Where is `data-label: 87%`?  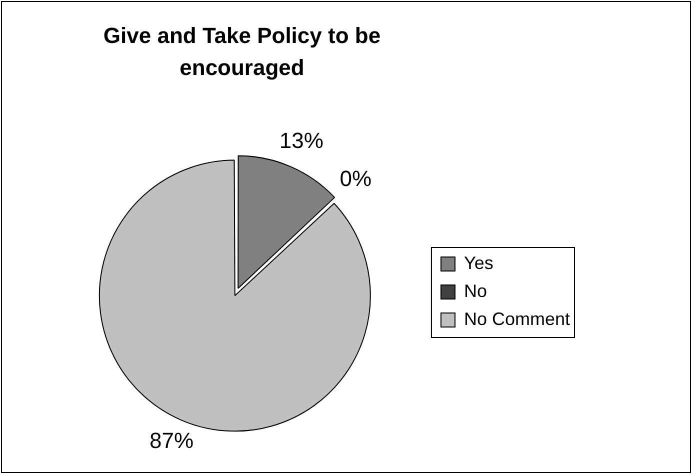
data-label: 87% is located at coordinates (172, 441).